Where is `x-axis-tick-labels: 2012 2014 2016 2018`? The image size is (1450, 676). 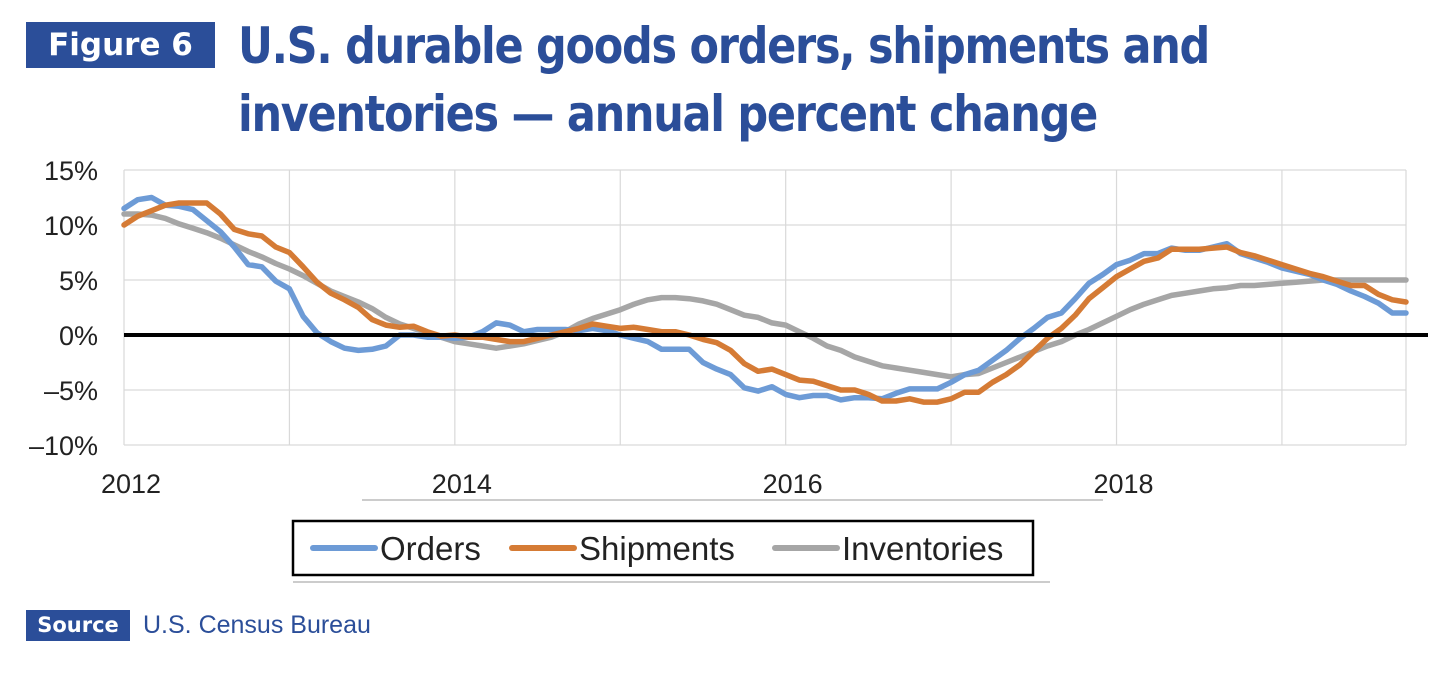
x-axis-tick-labels: 2012 2014 2016 2018 is located at coordinates (627, 484).